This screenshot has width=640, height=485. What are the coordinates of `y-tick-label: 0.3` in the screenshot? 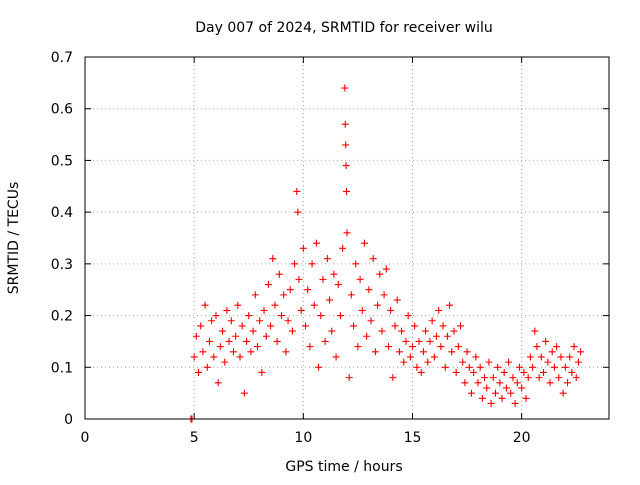 It's located at (62, 265).